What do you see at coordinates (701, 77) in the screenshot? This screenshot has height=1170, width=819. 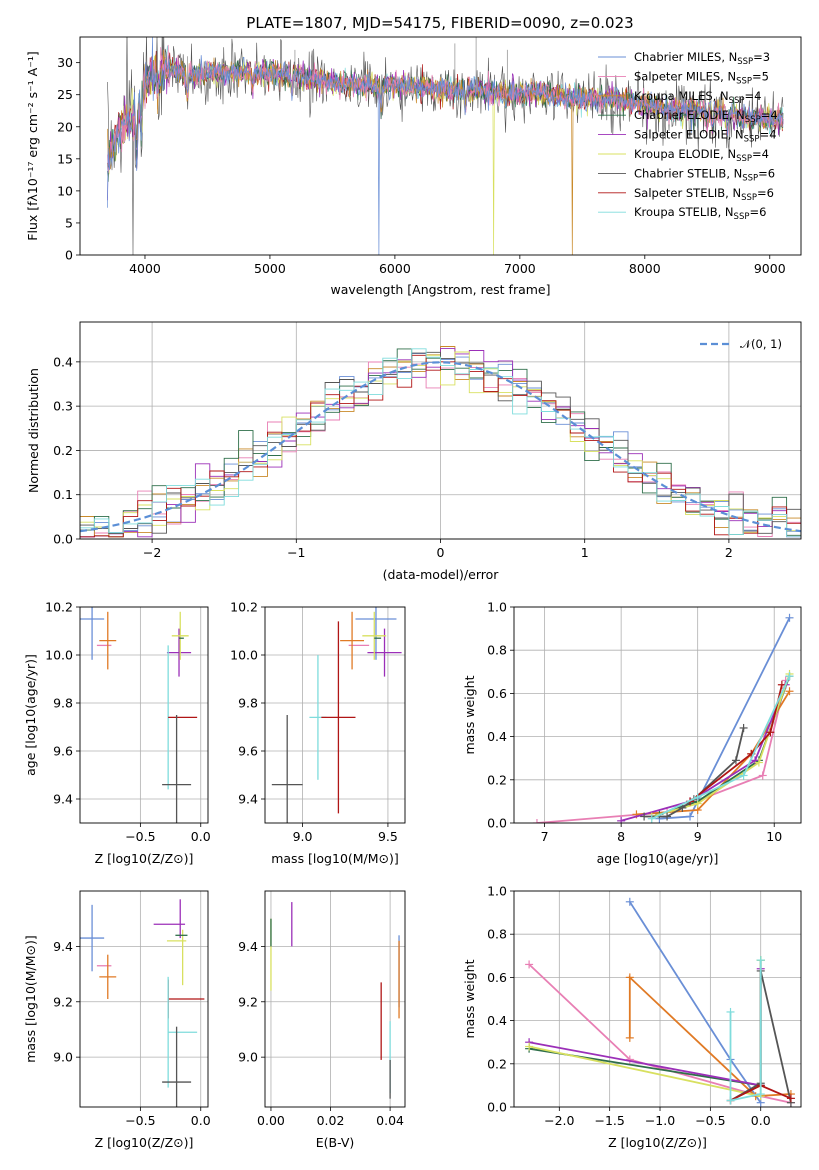 I see `legend-label: Salpeter MILES, NSSP=5` at bounding box center [701, 77].